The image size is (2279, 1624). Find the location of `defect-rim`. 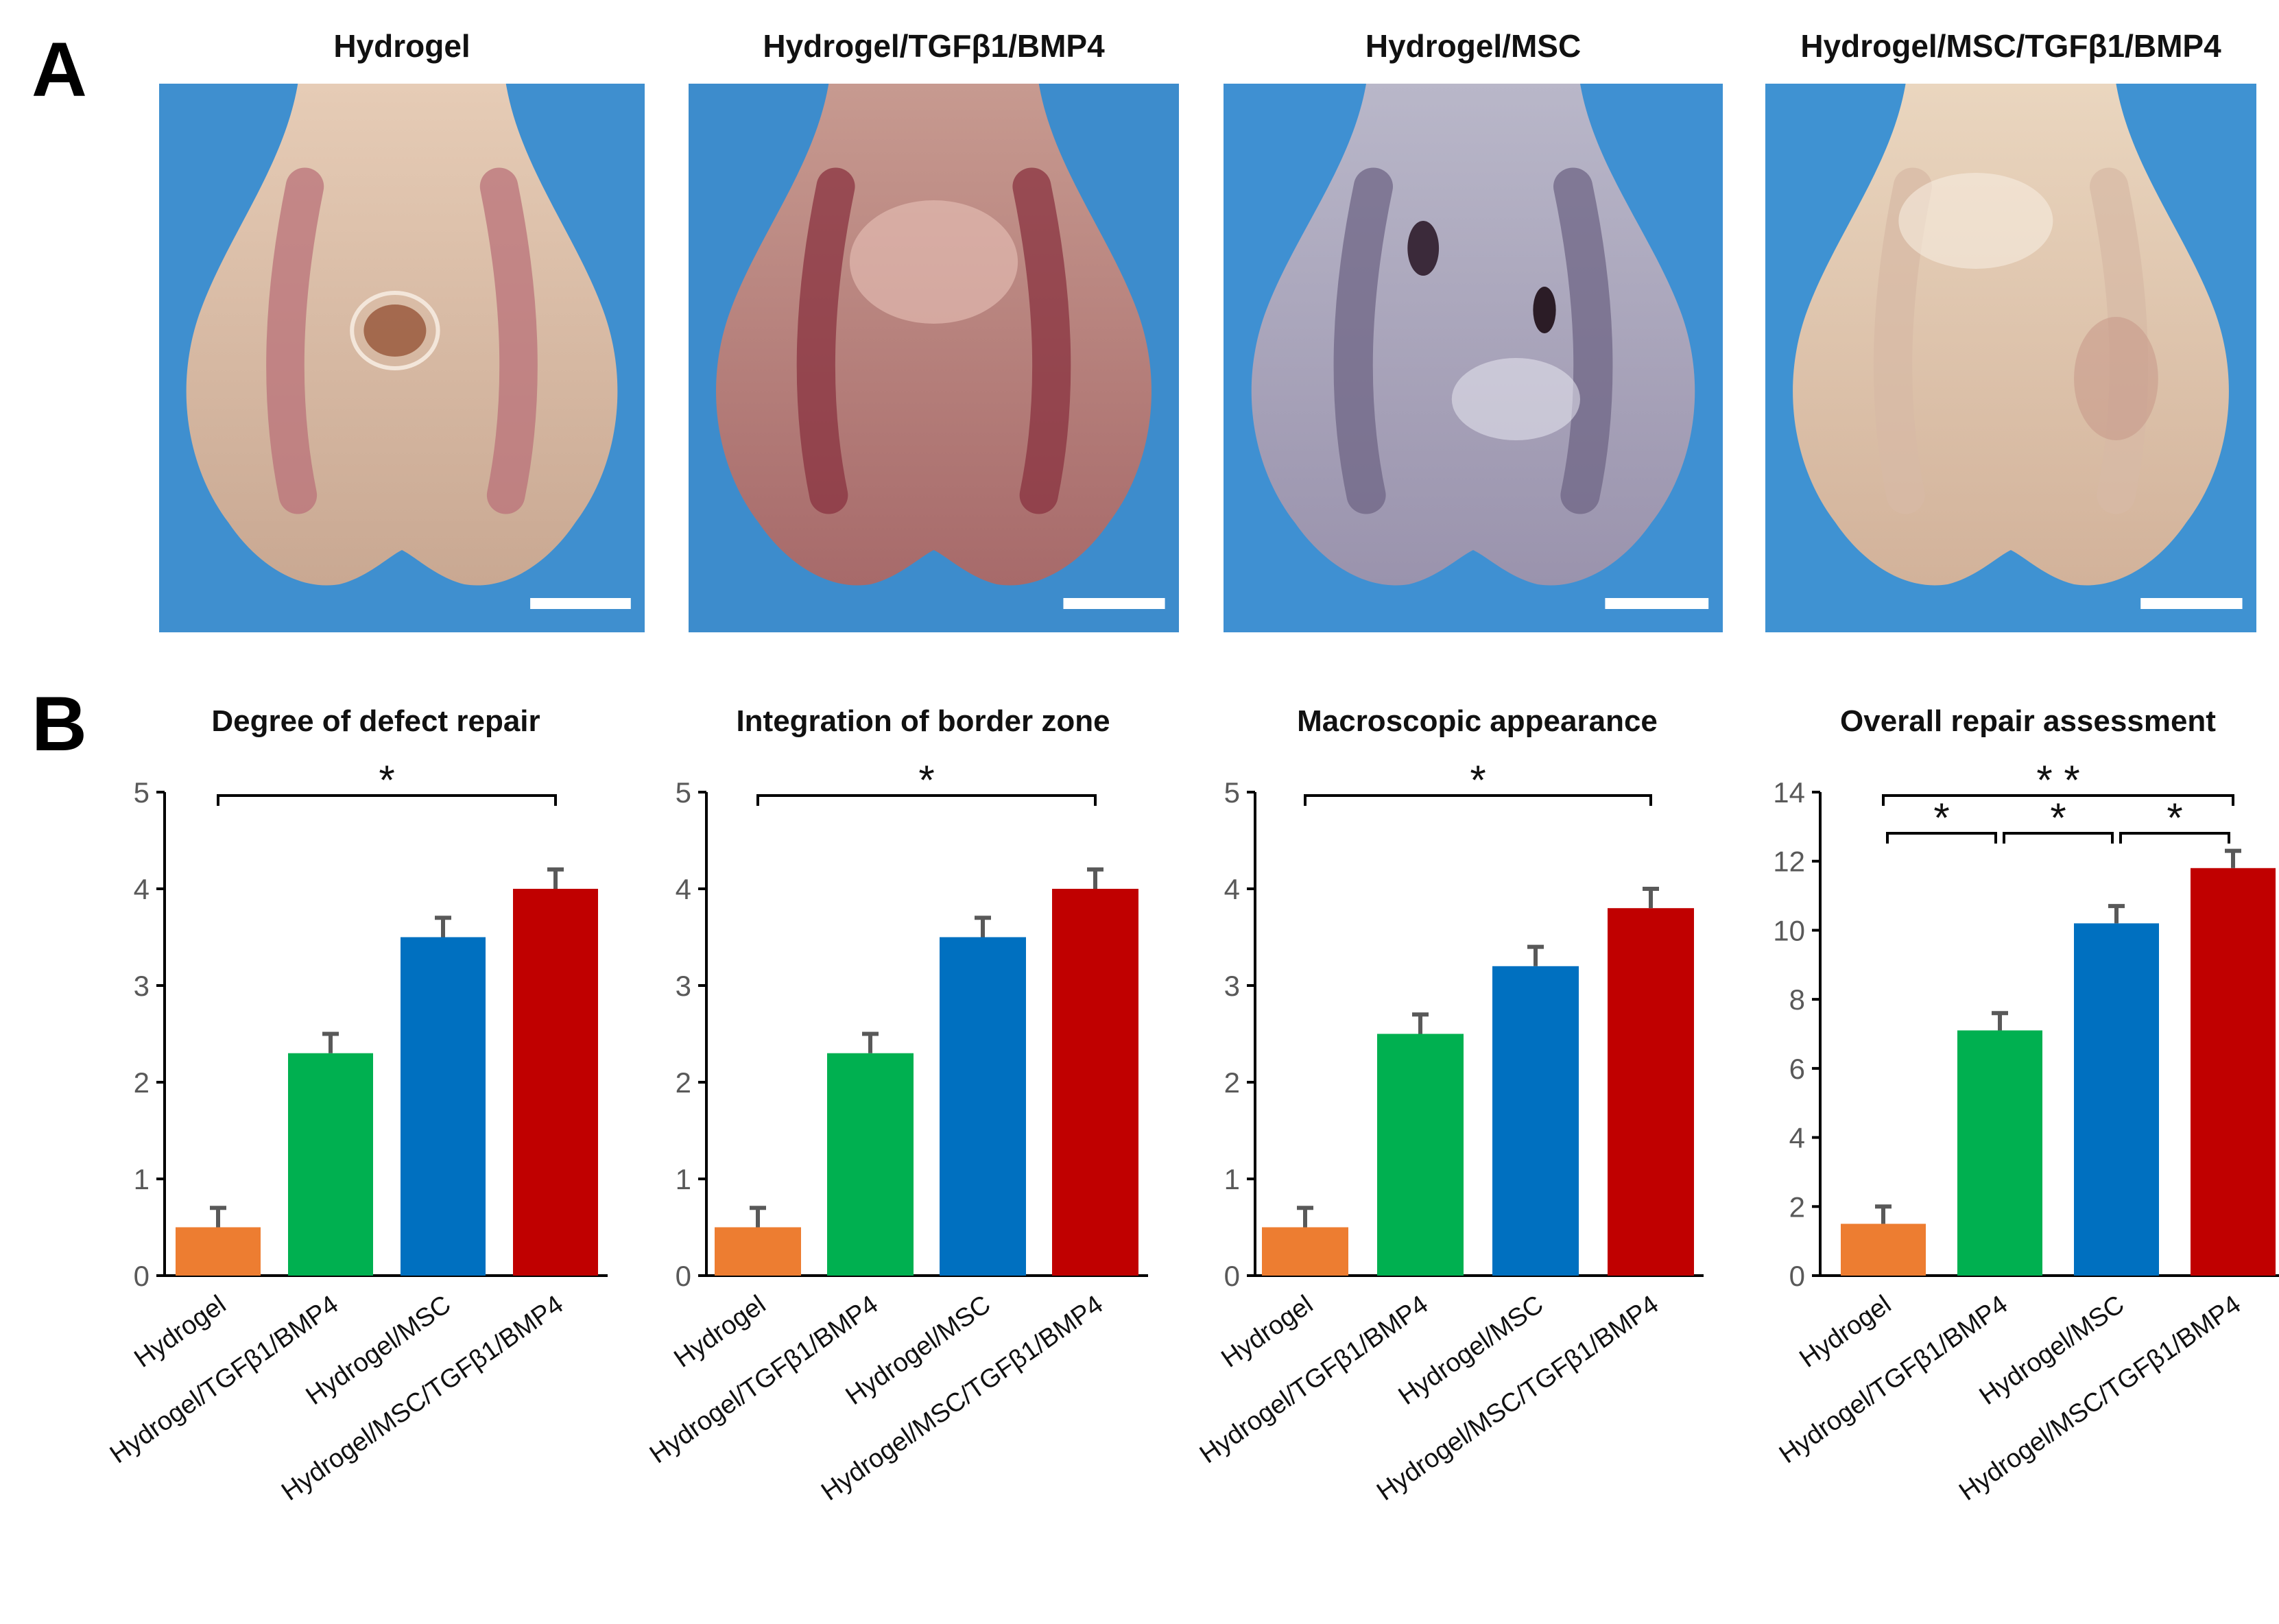

defect-rim is located at coordinates (395, 331).